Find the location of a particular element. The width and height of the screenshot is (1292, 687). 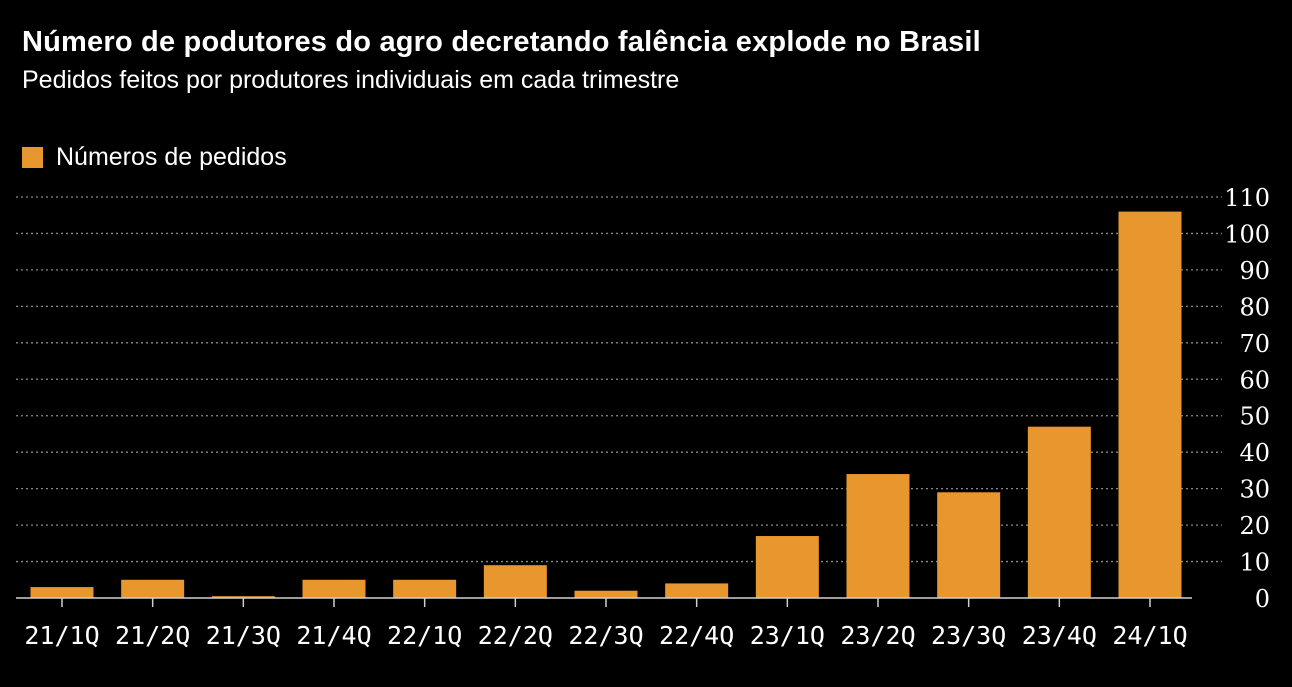

y-tick-label: 100 is located at coordinates (1247, 234).